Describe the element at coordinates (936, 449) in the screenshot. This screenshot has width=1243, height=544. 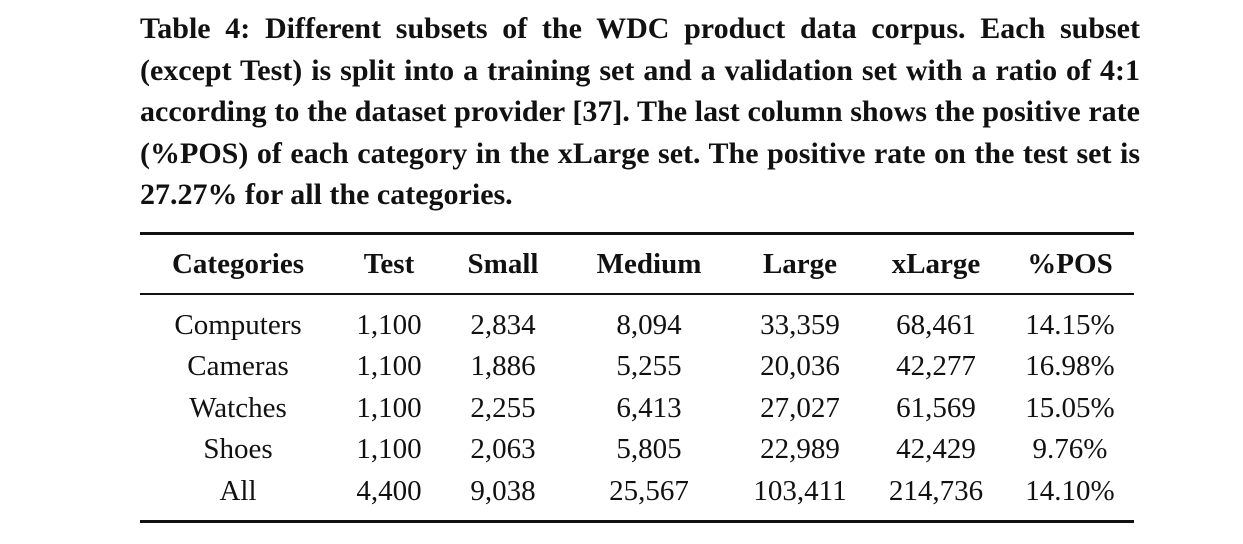
I see `cell-xlarge: 42,429` at that location.